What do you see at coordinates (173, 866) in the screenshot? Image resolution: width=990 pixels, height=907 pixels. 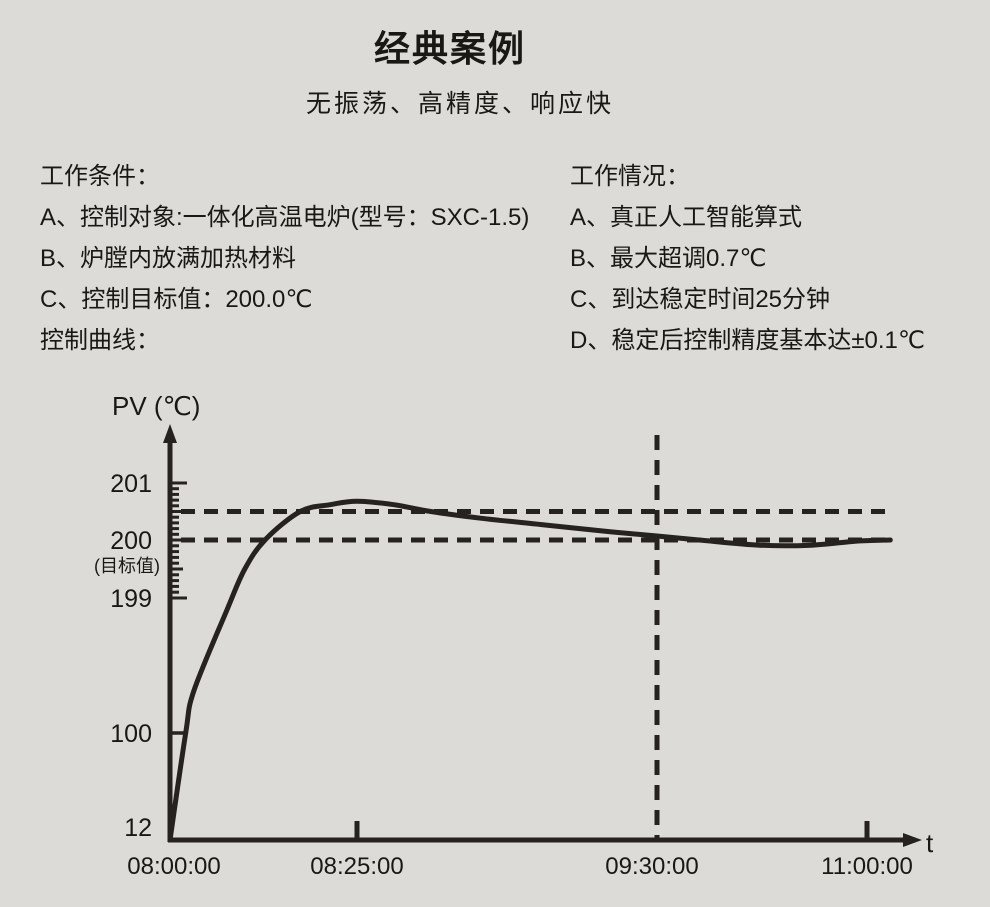 I see `x-tick-label: 08:00:00` at bounding box center [173, 866].